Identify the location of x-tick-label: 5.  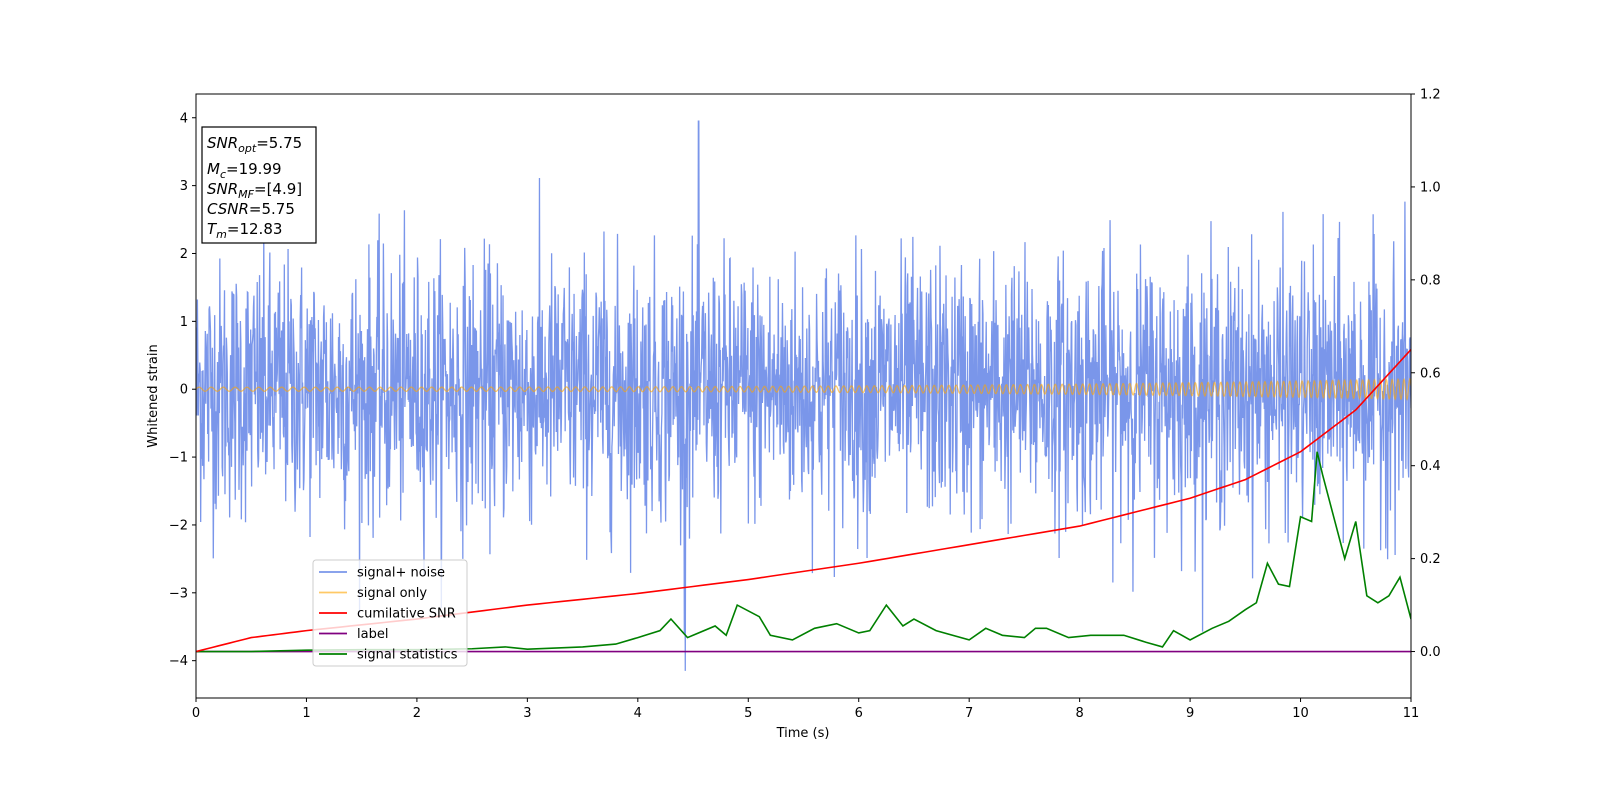
(748, 713).